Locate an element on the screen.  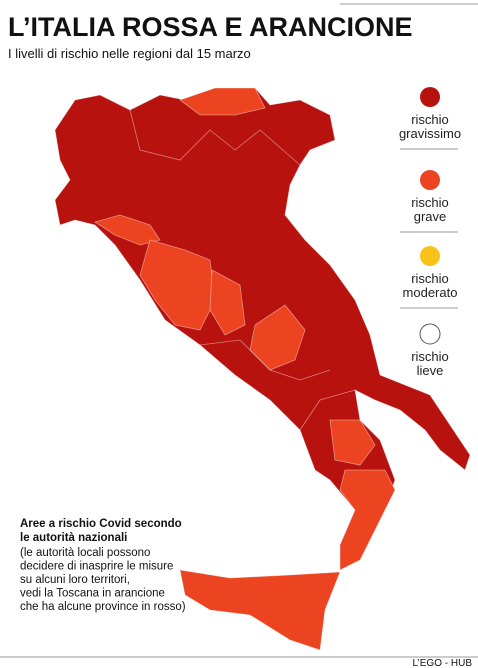
credit: L’EGO - HUB is located at coordinates (443, 663).